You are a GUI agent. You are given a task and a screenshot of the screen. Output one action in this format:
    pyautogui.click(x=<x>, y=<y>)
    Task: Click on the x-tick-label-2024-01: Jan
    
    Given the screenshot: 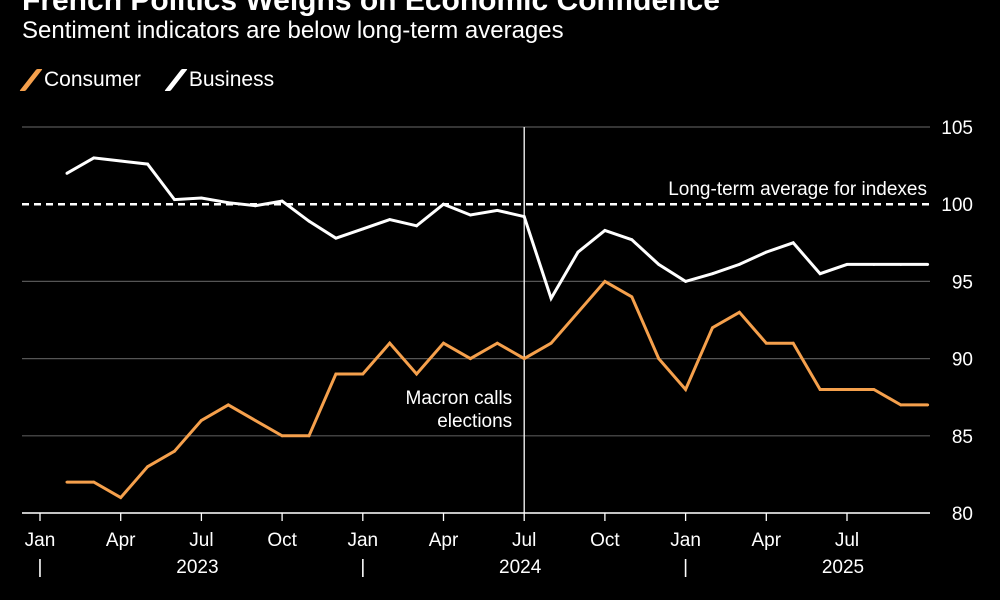 What is the action you would take?
    pyautogui.click(x=362, y=540)
    